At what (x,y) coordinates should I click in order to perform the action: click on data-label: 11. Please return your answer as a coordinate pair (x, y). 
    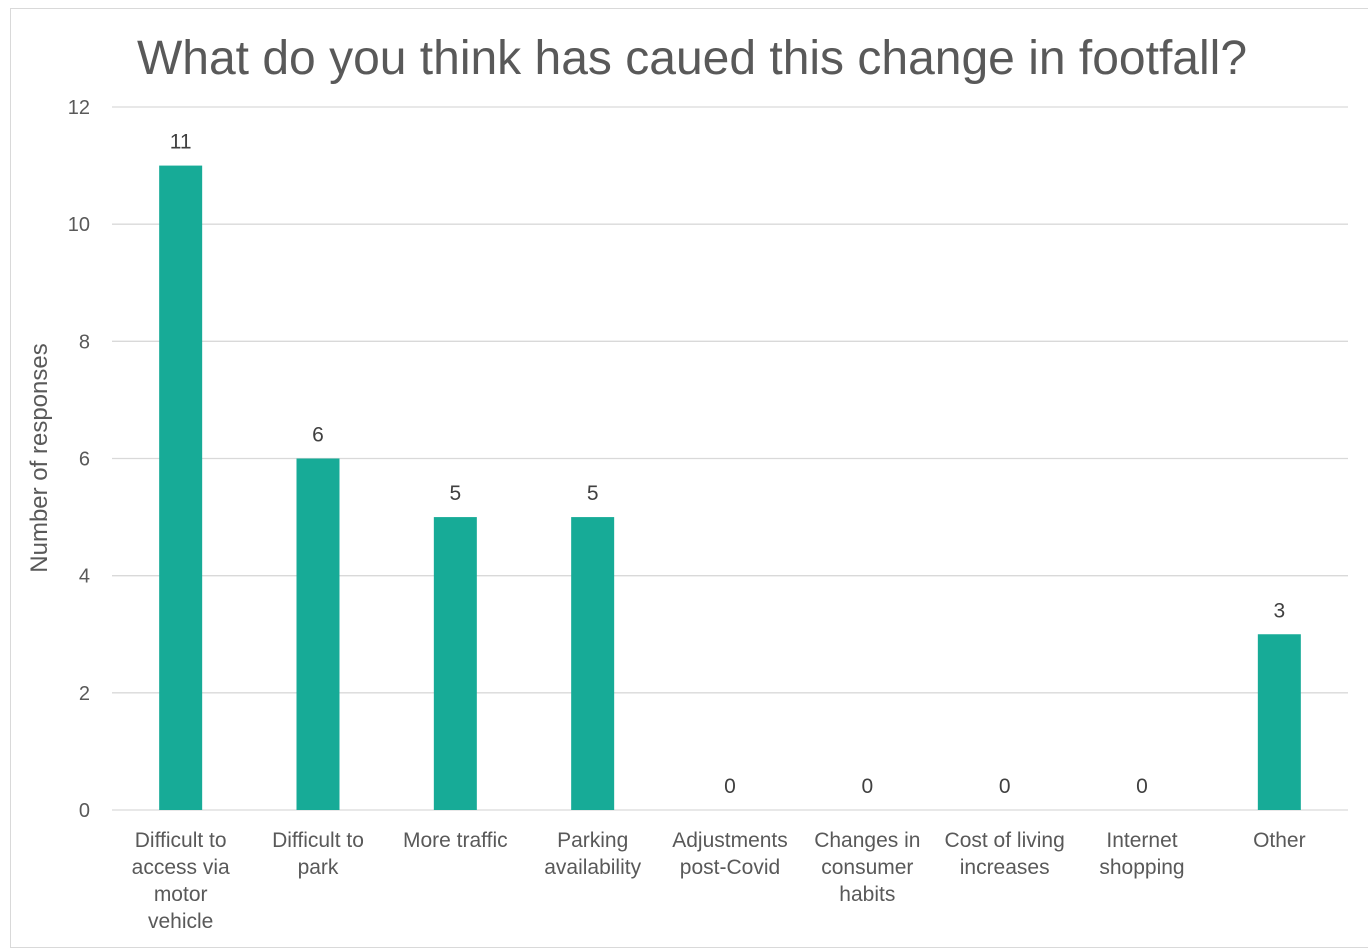
    Looking at the image, I should click on (181, 142).